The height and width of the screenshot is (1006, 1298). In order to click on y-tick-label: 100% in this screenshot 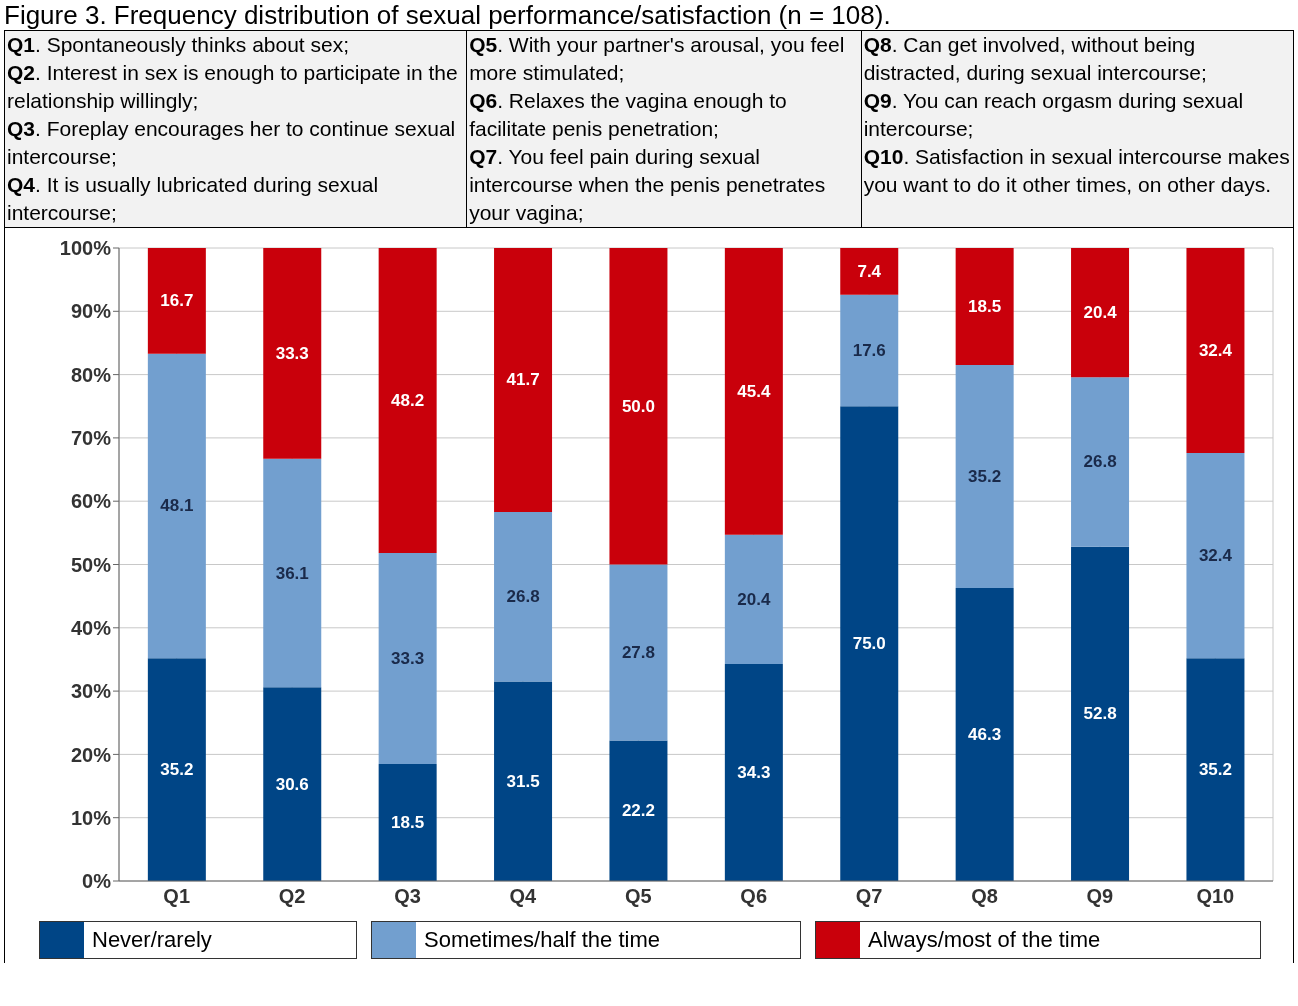, I will do `click(85, 248)`.